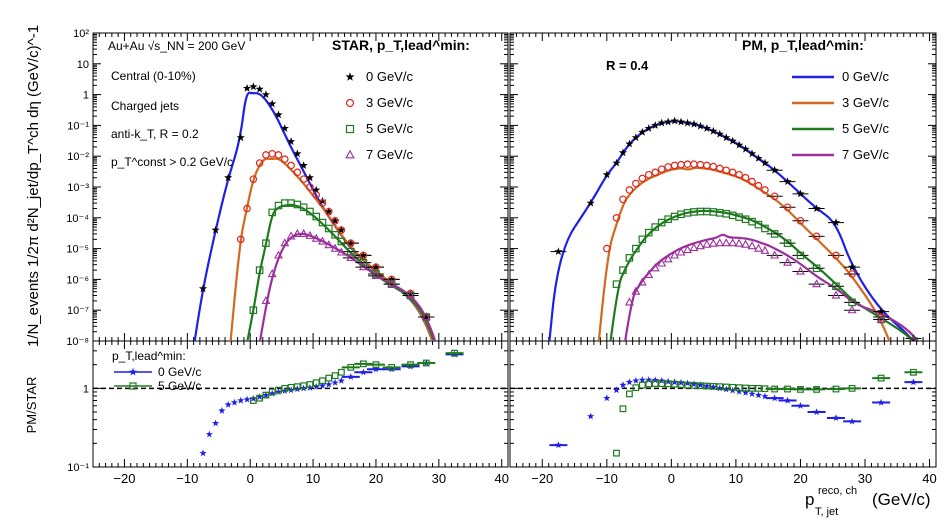 This screenshot has width=952, height=522. I want to click on x-tick-label: 0, so click(250, 478).